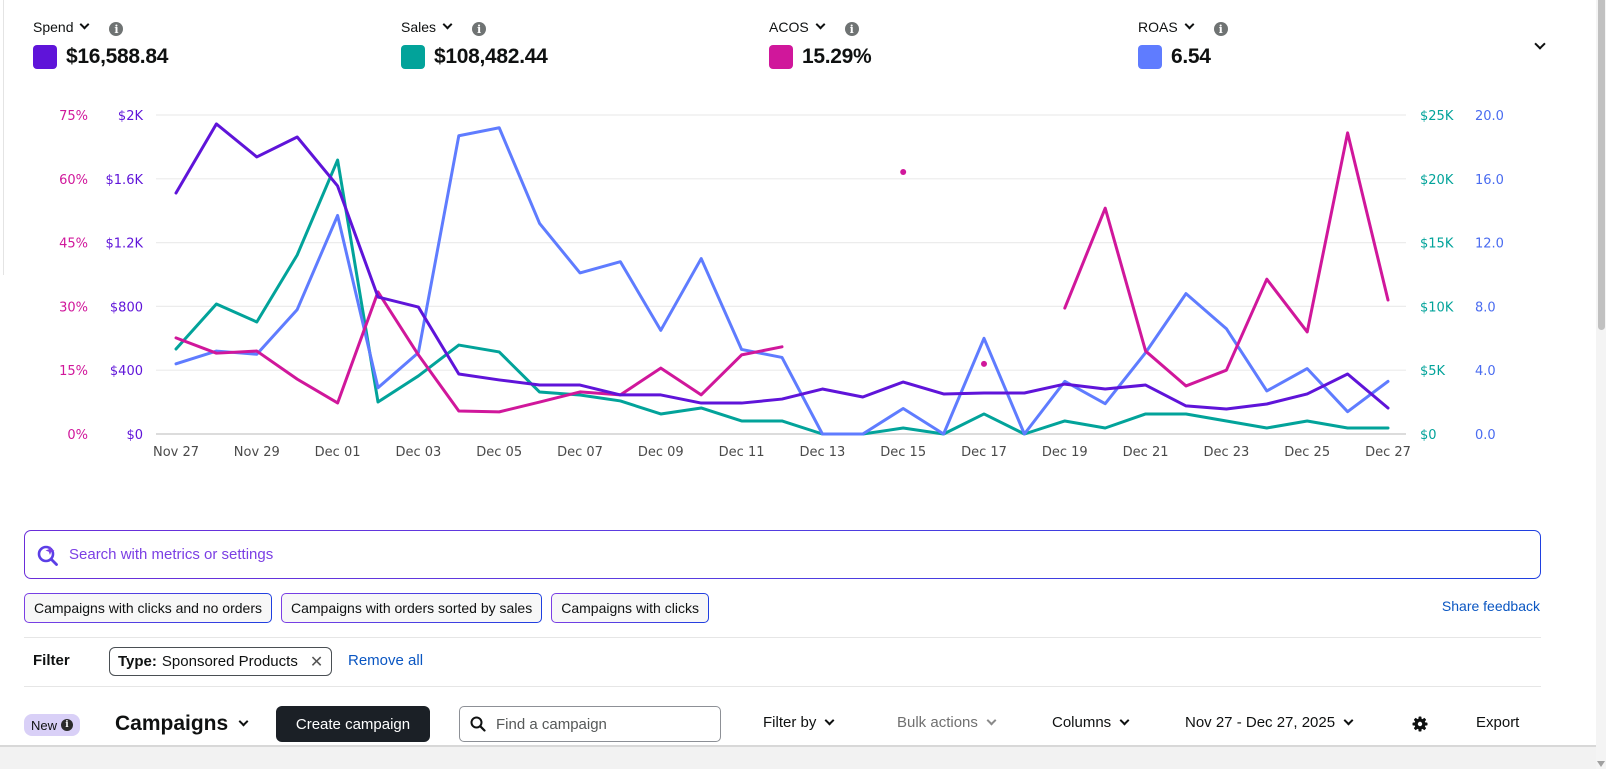  I want to click on filter-token-key: Type:, so click(137, 661).